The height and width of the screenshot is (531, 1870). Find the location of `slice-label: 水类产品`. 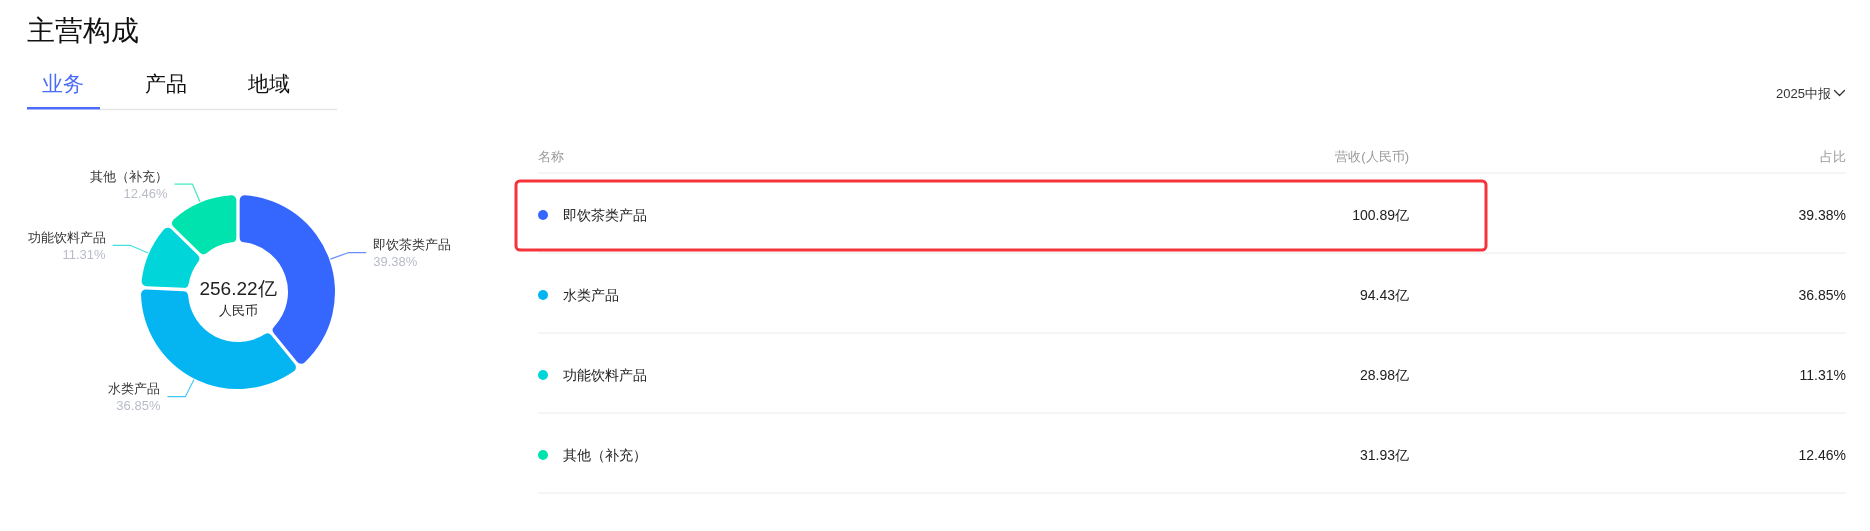

slice-label: 水类产品 is located at coordinates (134, 389).